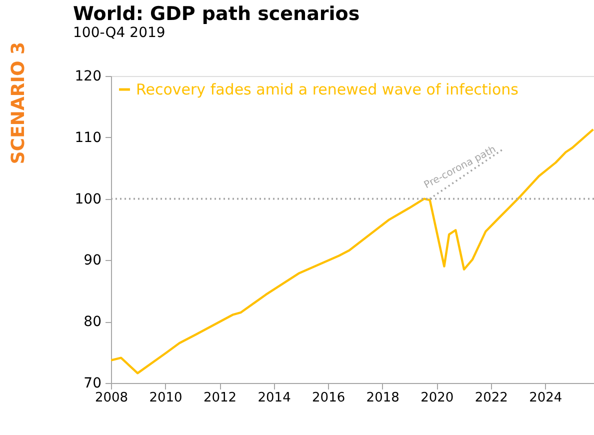 Image resolution: width=594 pixels, height=435 pixels. Describe the element at coordinates (545, 398) in the screenshot. I see `x-tick-label: 2024` at that location.